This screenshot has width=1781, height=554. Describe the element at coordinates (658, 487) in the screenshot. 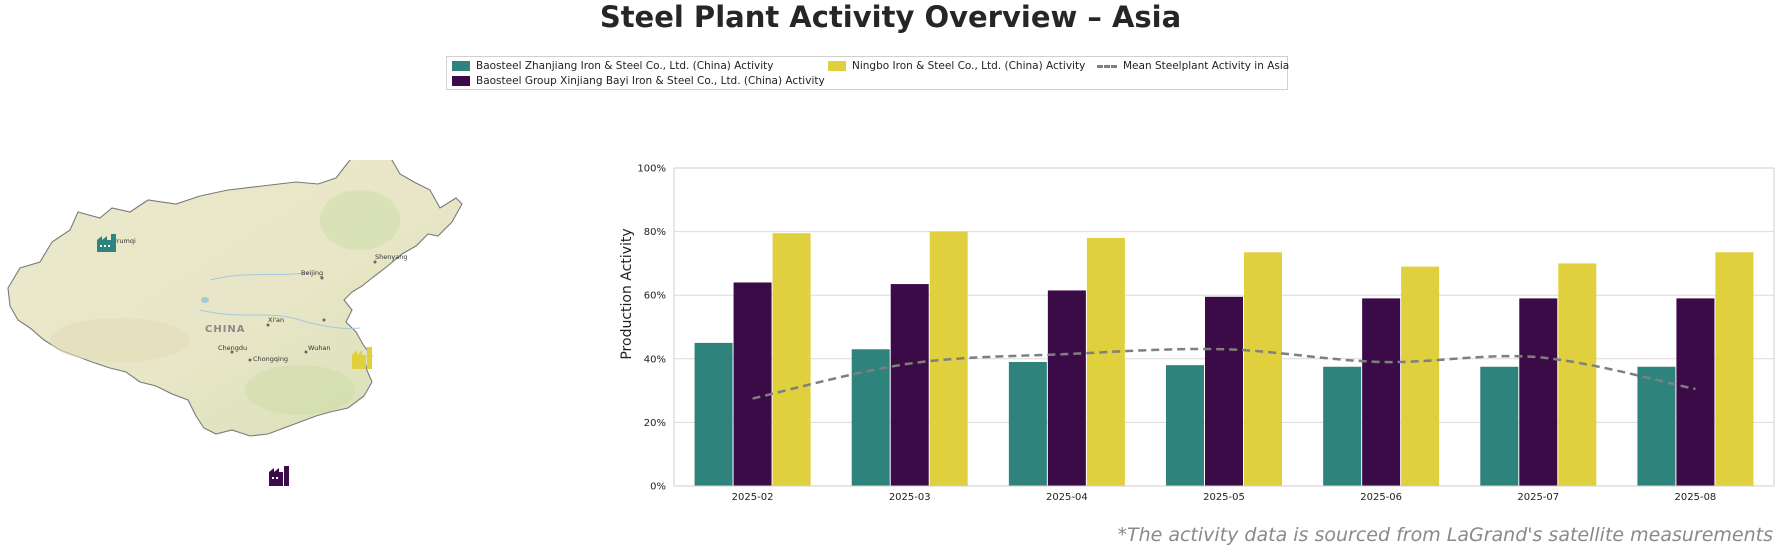

I see `y-tick-label: 0%` at that location.